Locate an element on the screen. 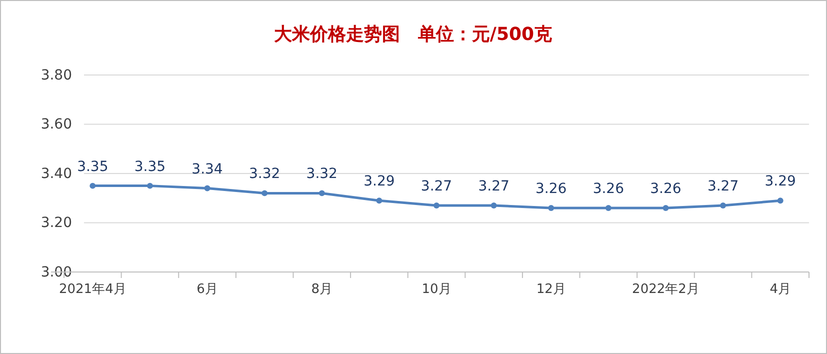  y-tick-label: 3.80 is located at coordinates (56, 75).